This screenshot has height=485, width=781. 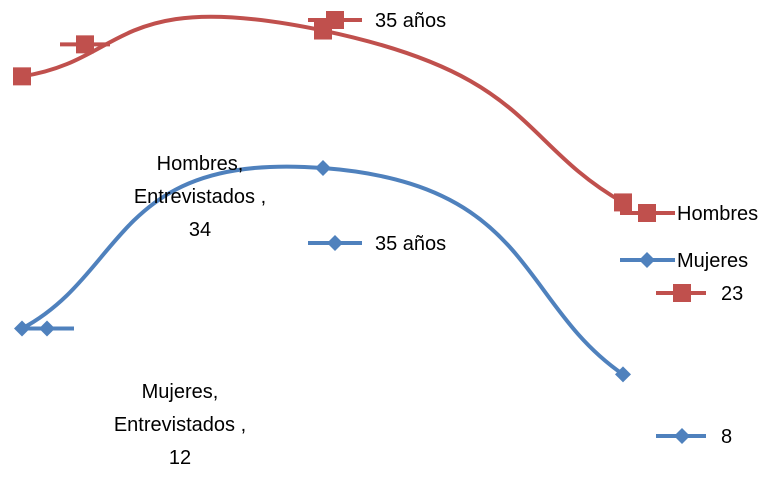 What do you see at coordinates (163, 138) in the screenshot?
I see `data-label-hombres-1: Hombres, Entrevistados , 34` at bounding box center [163, 138].